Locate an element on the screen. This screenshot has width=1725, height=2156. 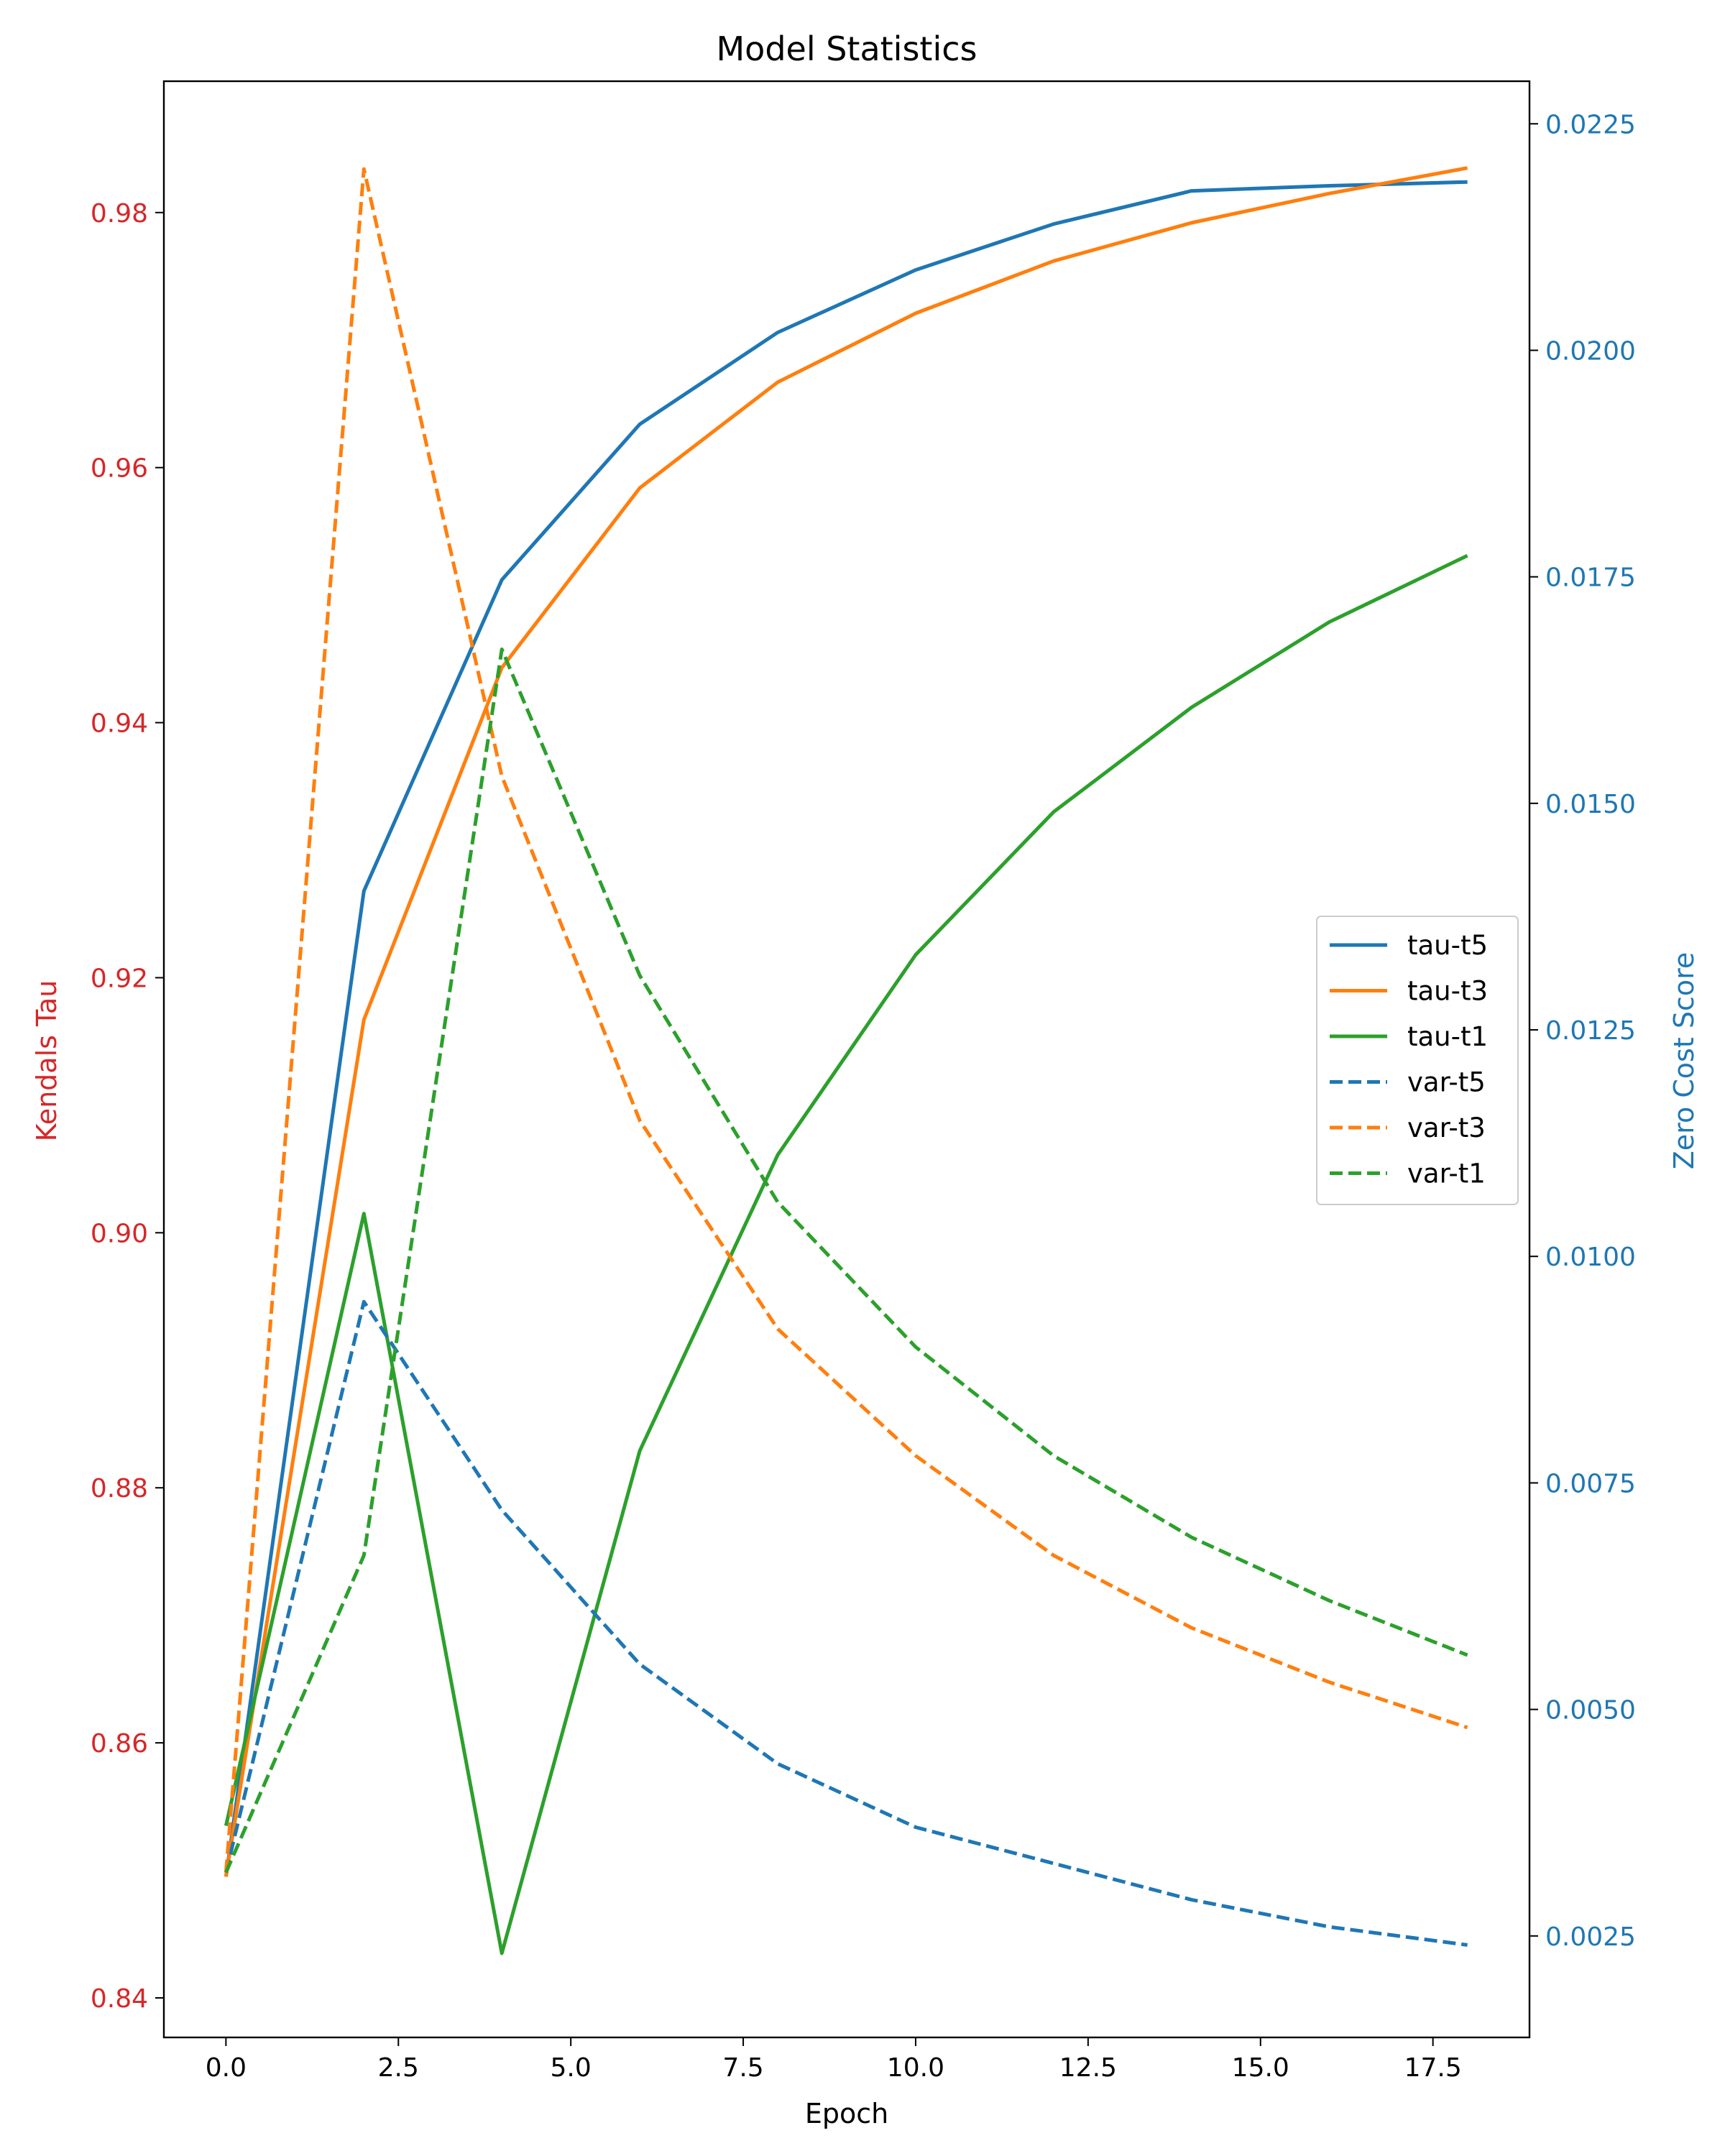
x-tick-label: 12.5 is located at coordinates (1088, 2068).